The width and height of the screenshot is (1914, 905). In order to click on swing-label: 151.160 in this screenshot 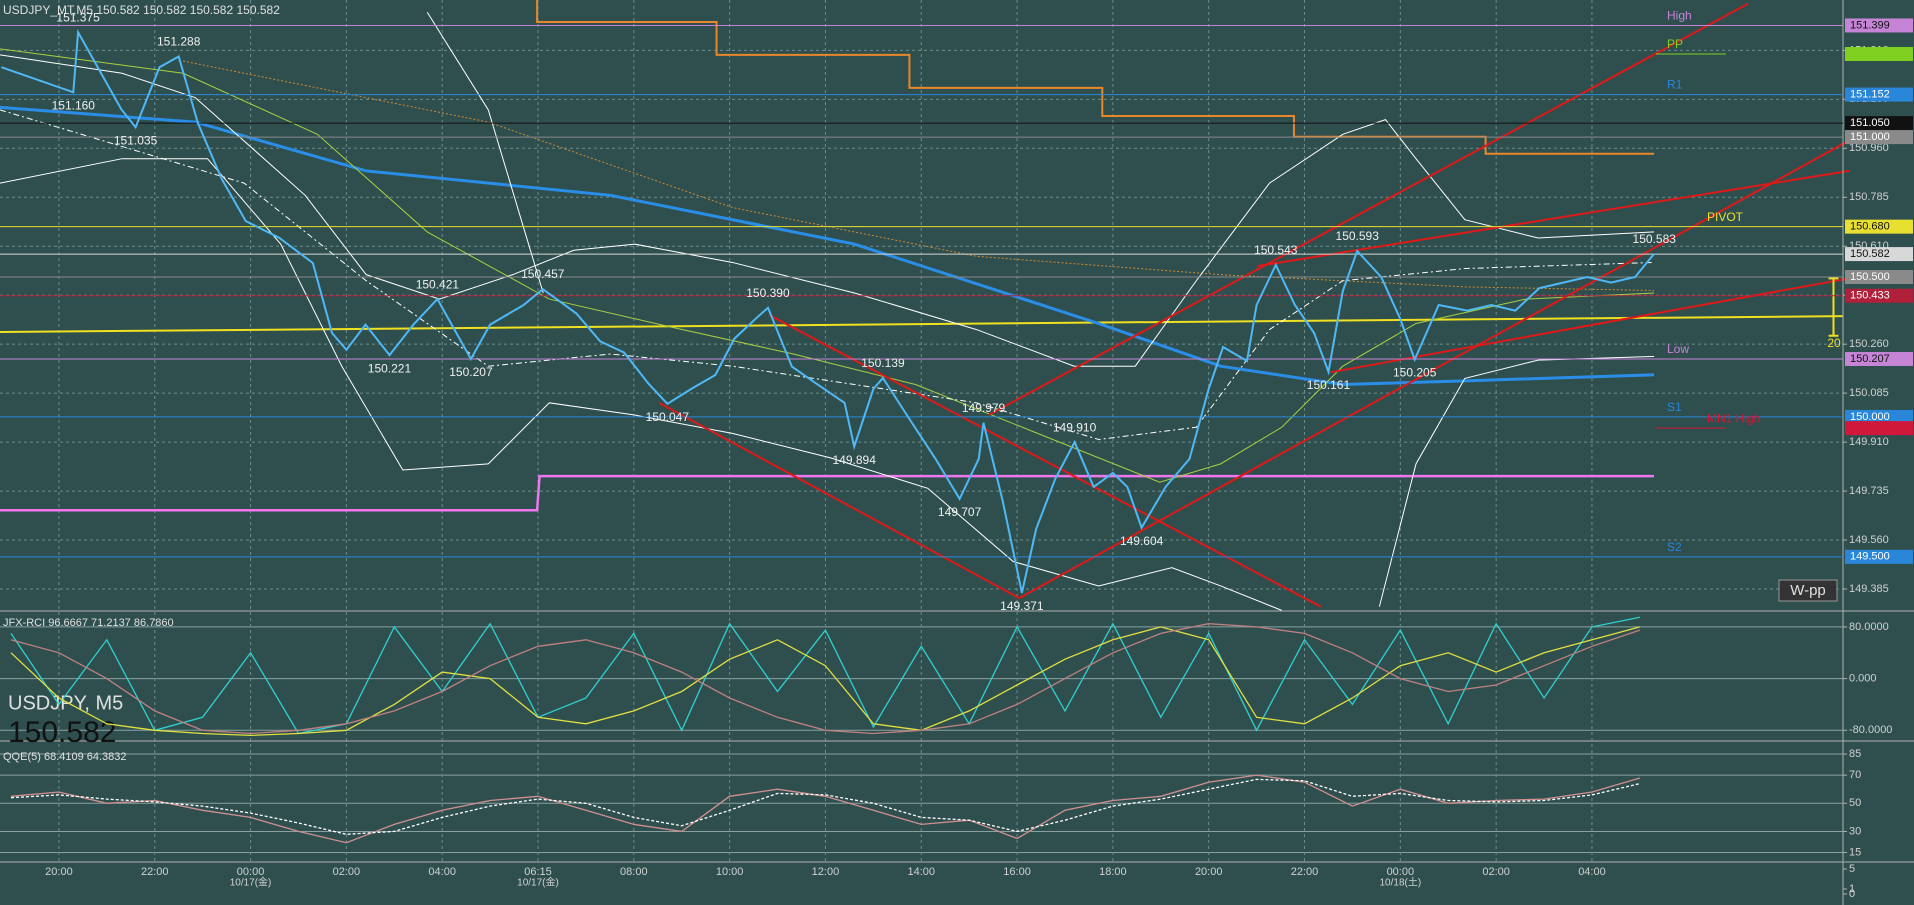, I will do `click(74, 106)`.